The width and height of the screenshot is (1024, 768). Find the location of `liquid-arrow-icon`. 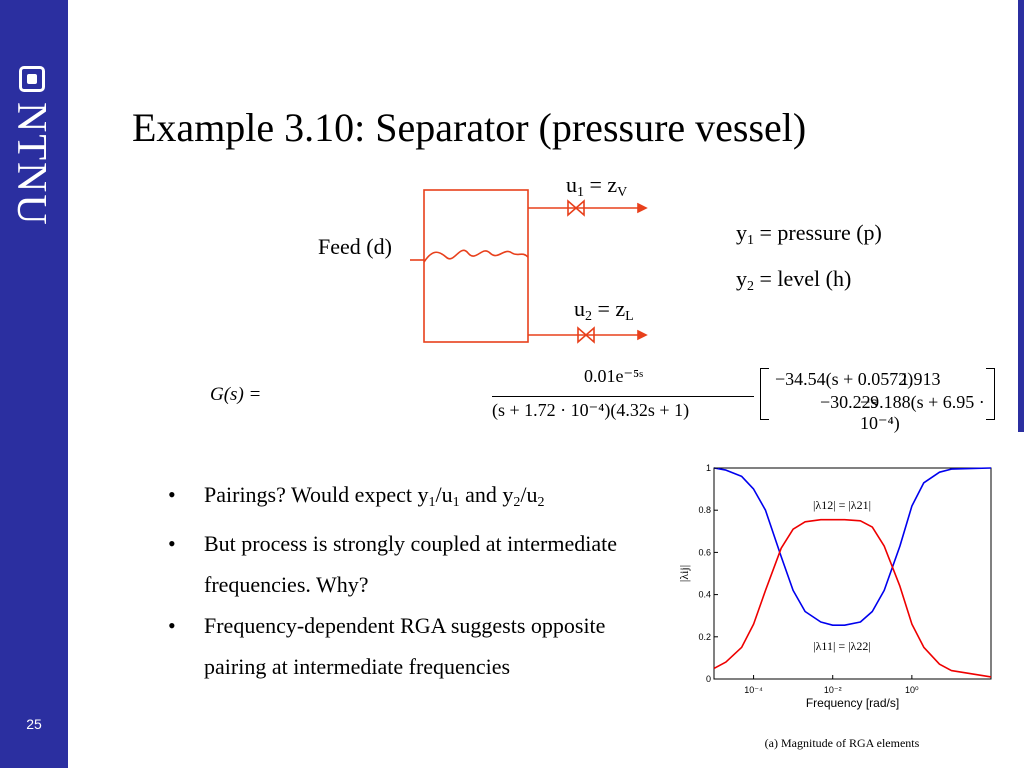

liquid-arrow-icon is located at coordinates (642, 335).